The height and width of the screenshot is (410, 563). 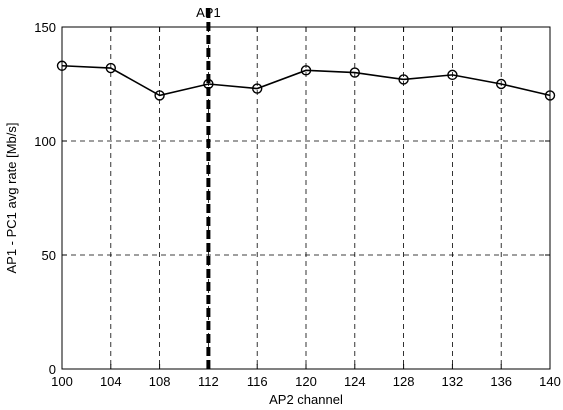 I want to click on x-tick-label: 120, so click(x=306, y=381).